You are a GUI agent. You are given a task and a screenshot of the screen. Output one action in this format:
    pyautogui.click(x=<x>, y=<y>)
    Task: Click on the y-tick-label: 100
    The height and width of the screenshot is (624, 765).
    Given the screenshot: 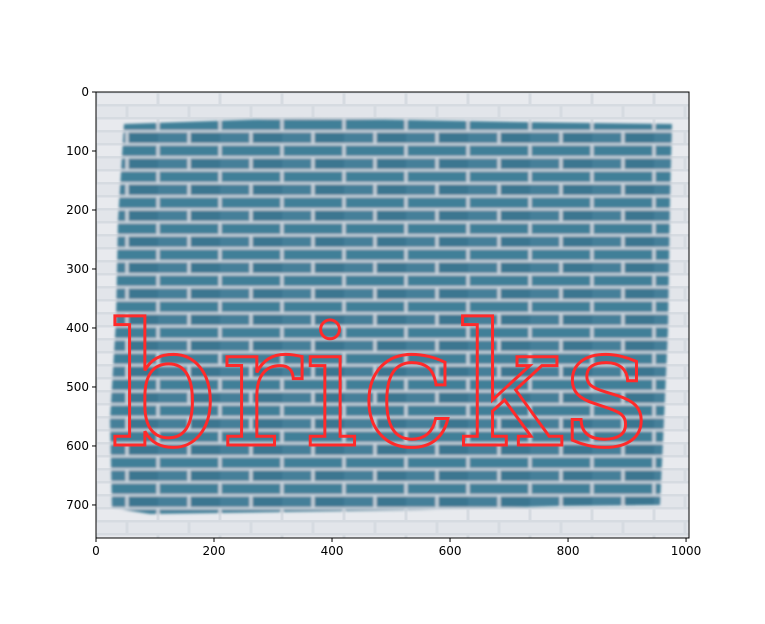 What is the action you would take?
    pyautogui.click(x=77, y=151)
    